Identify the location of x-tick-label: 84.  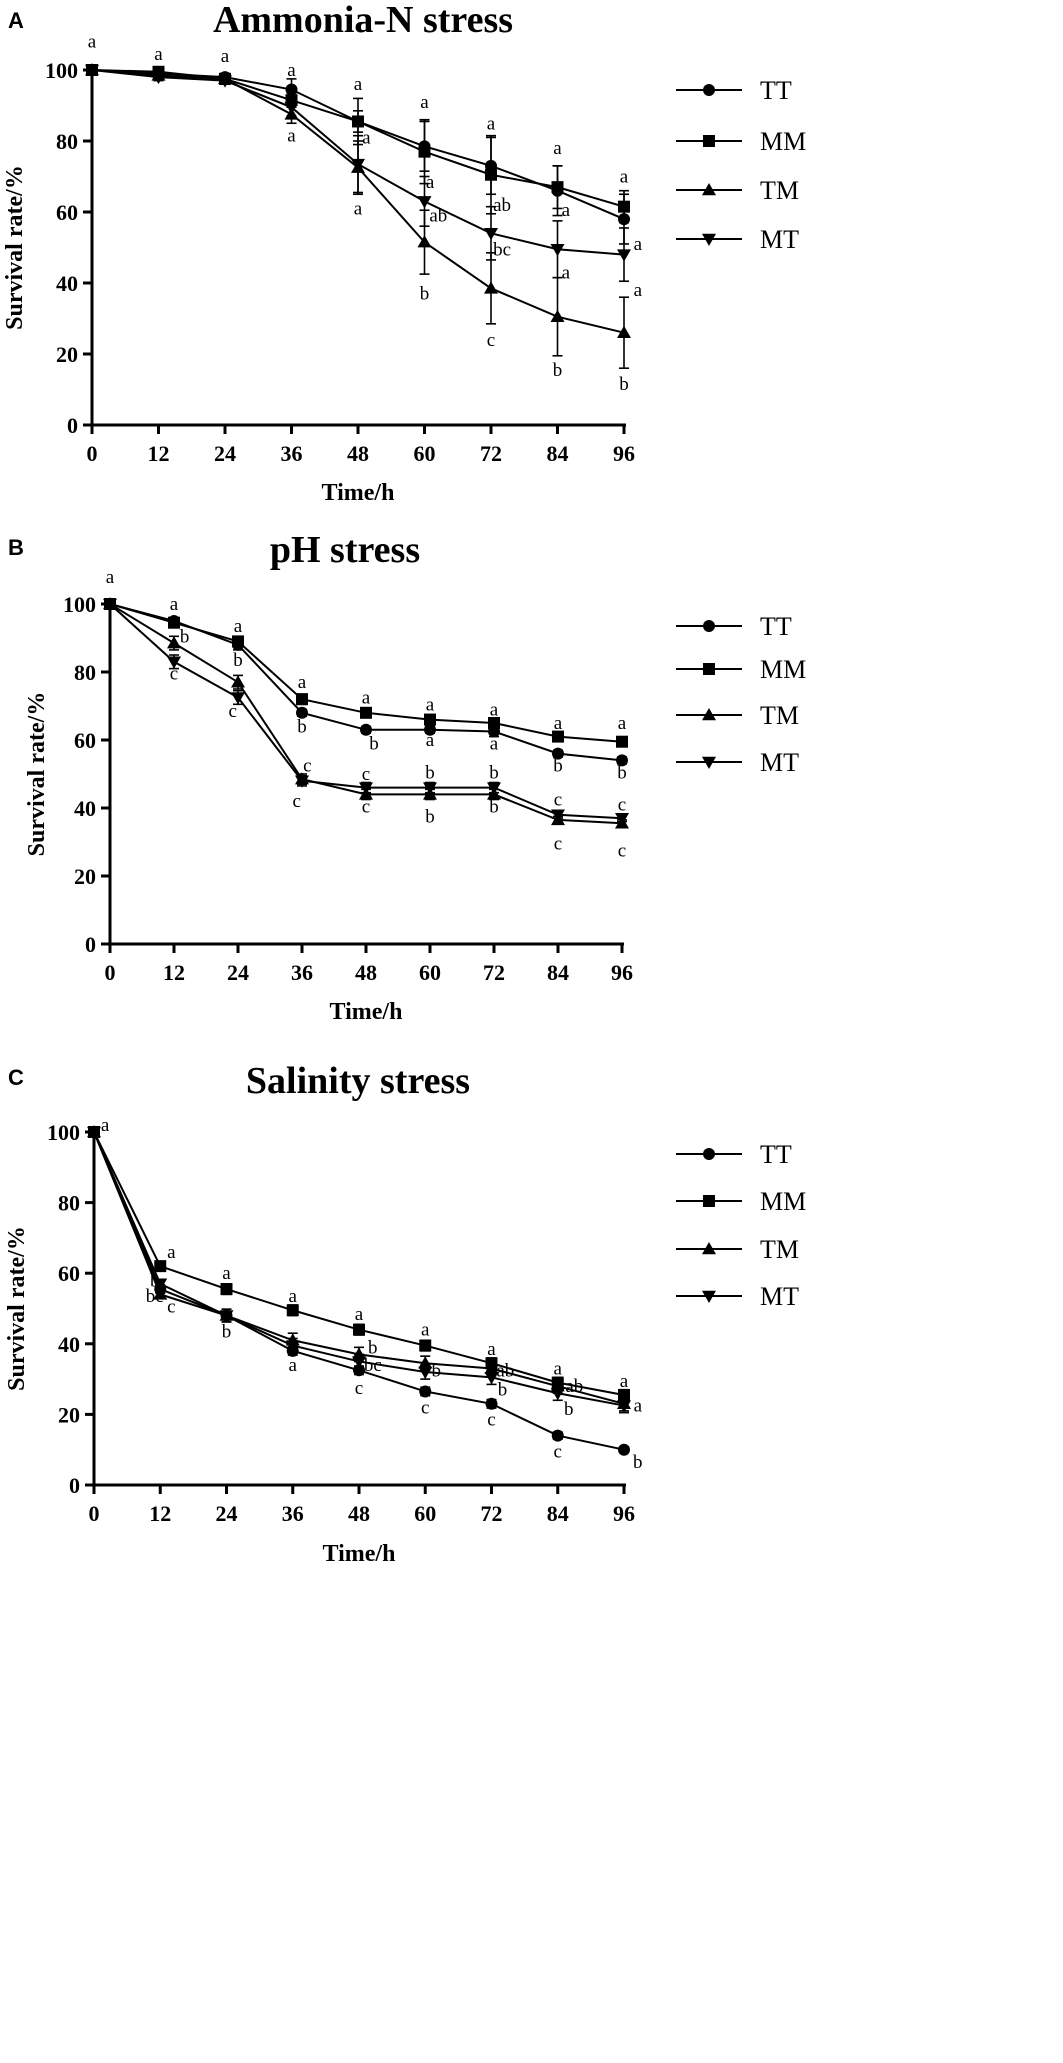
(558, 972).